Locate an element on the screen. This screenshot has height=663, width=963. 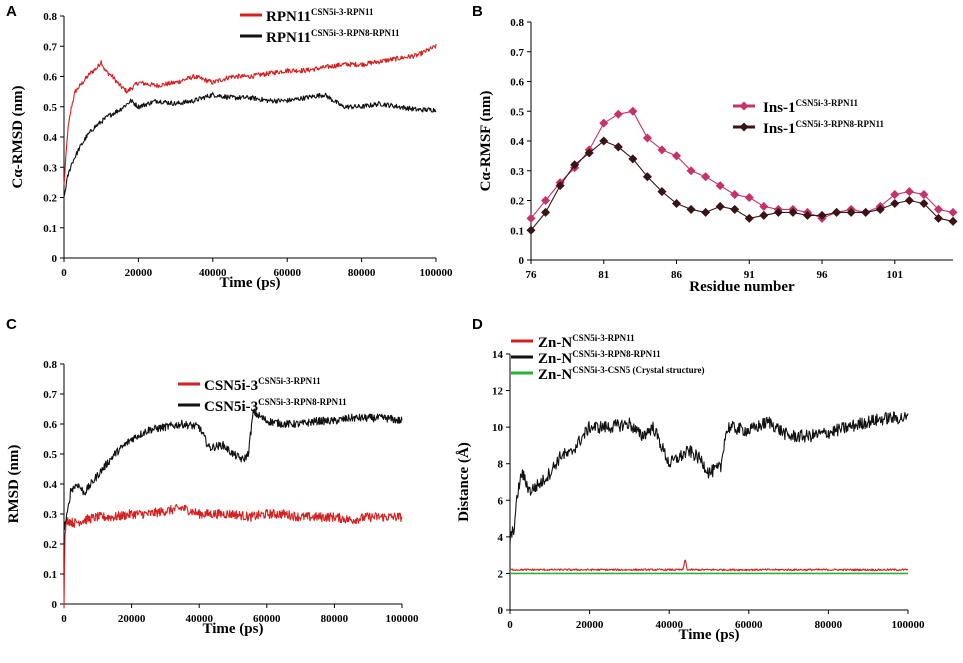
x-tick-label: 60000 is located at coordinates (267, 619).